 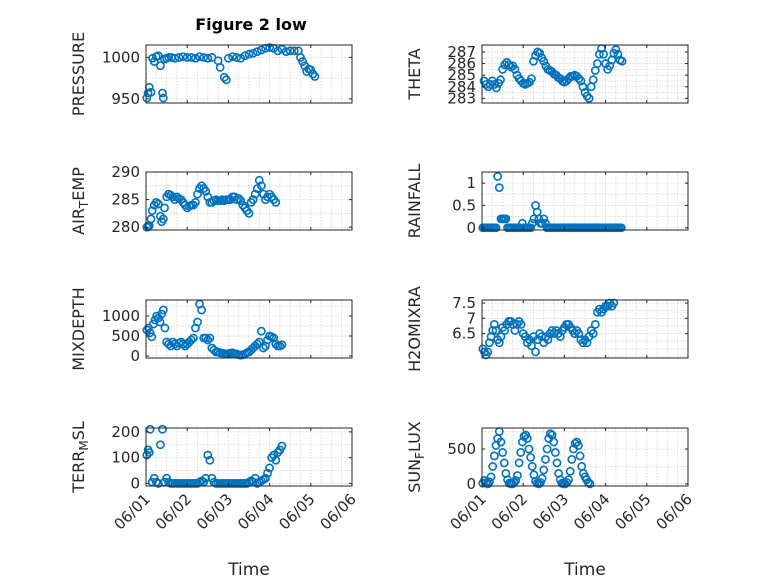 What do you see at coordinates (461, 75) in the screenshot?
I see `y-tick-label: 285` at bounding box center [461, 75].